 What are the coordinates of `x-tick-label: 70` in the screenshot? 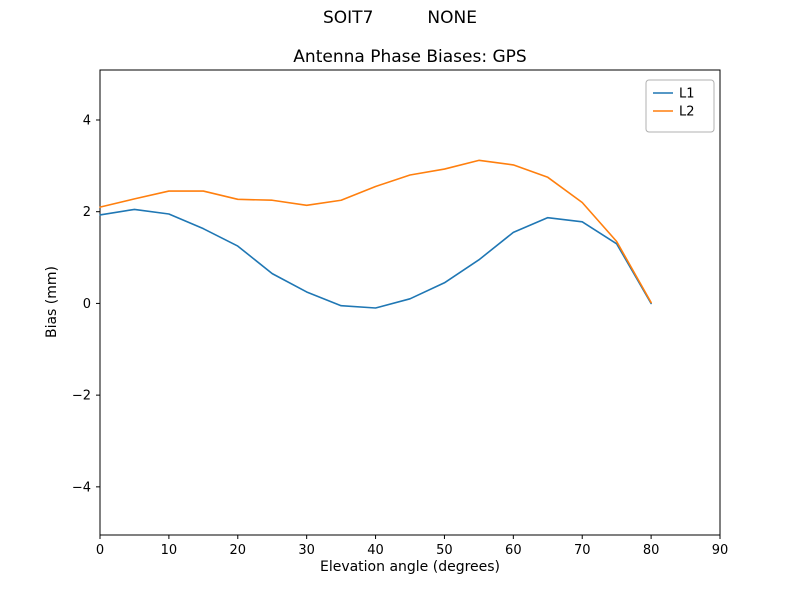 It's located at (582, 550).